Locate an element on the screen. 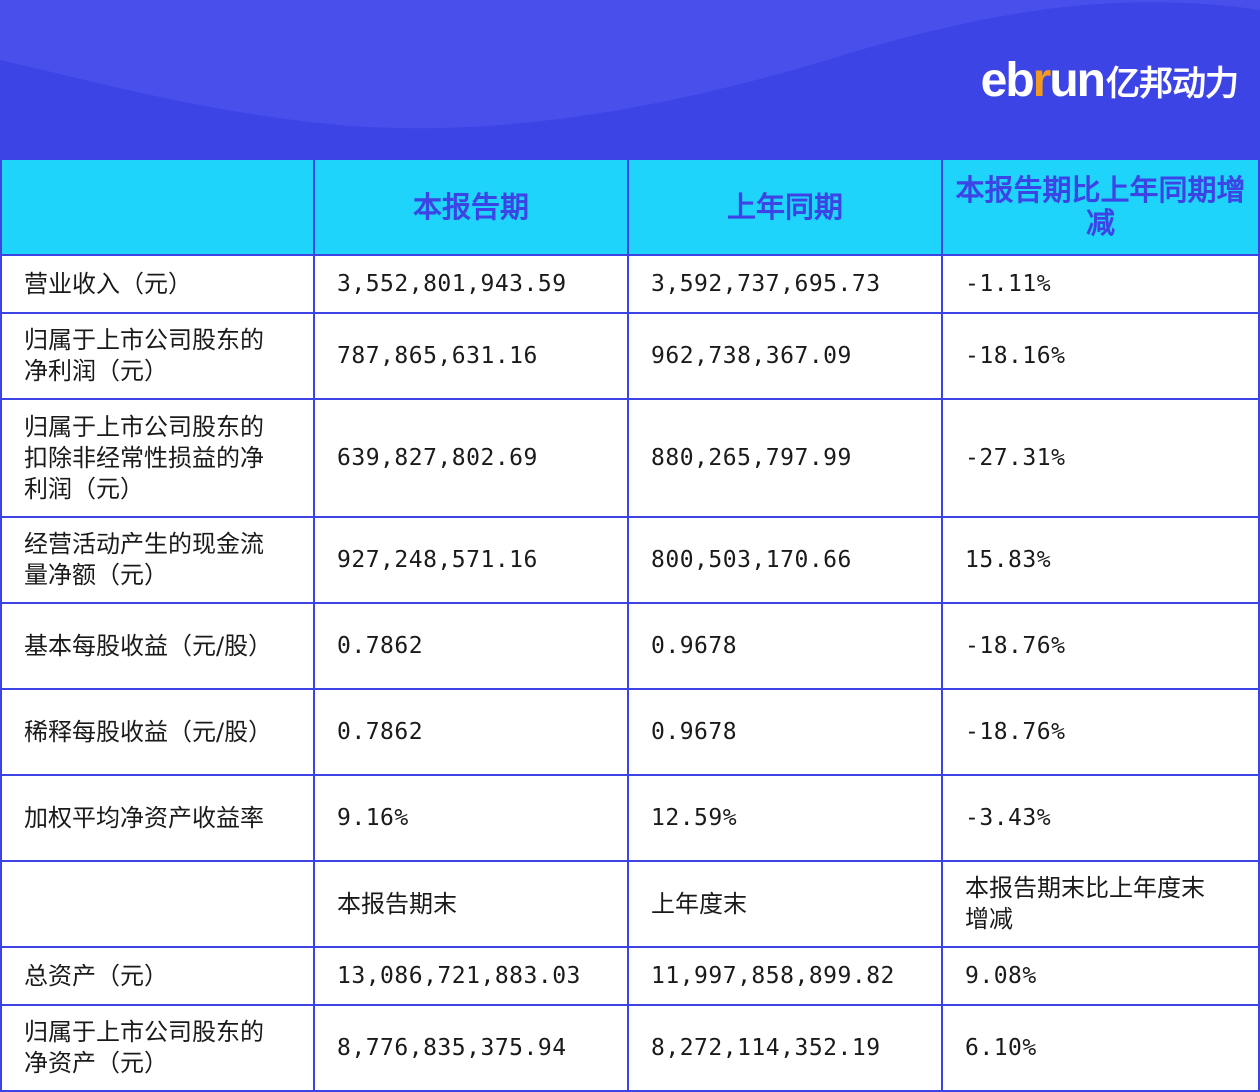 This screenshot has height=1092, width=1260. header-banner: ebrun 亿邦动力 is located at coordinates (630, 80).